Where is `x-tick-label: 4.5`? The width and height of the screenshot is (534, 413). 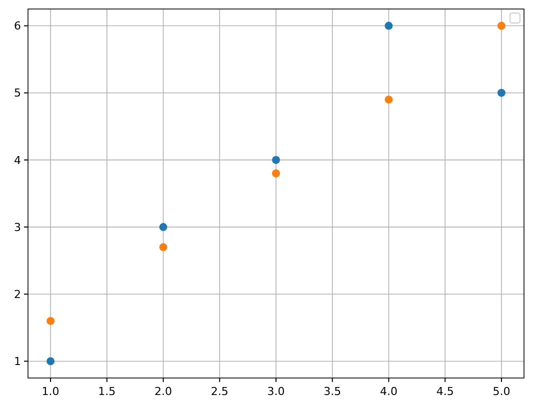
x-tick-label: 4.5 is located at coordinates (445, 391).